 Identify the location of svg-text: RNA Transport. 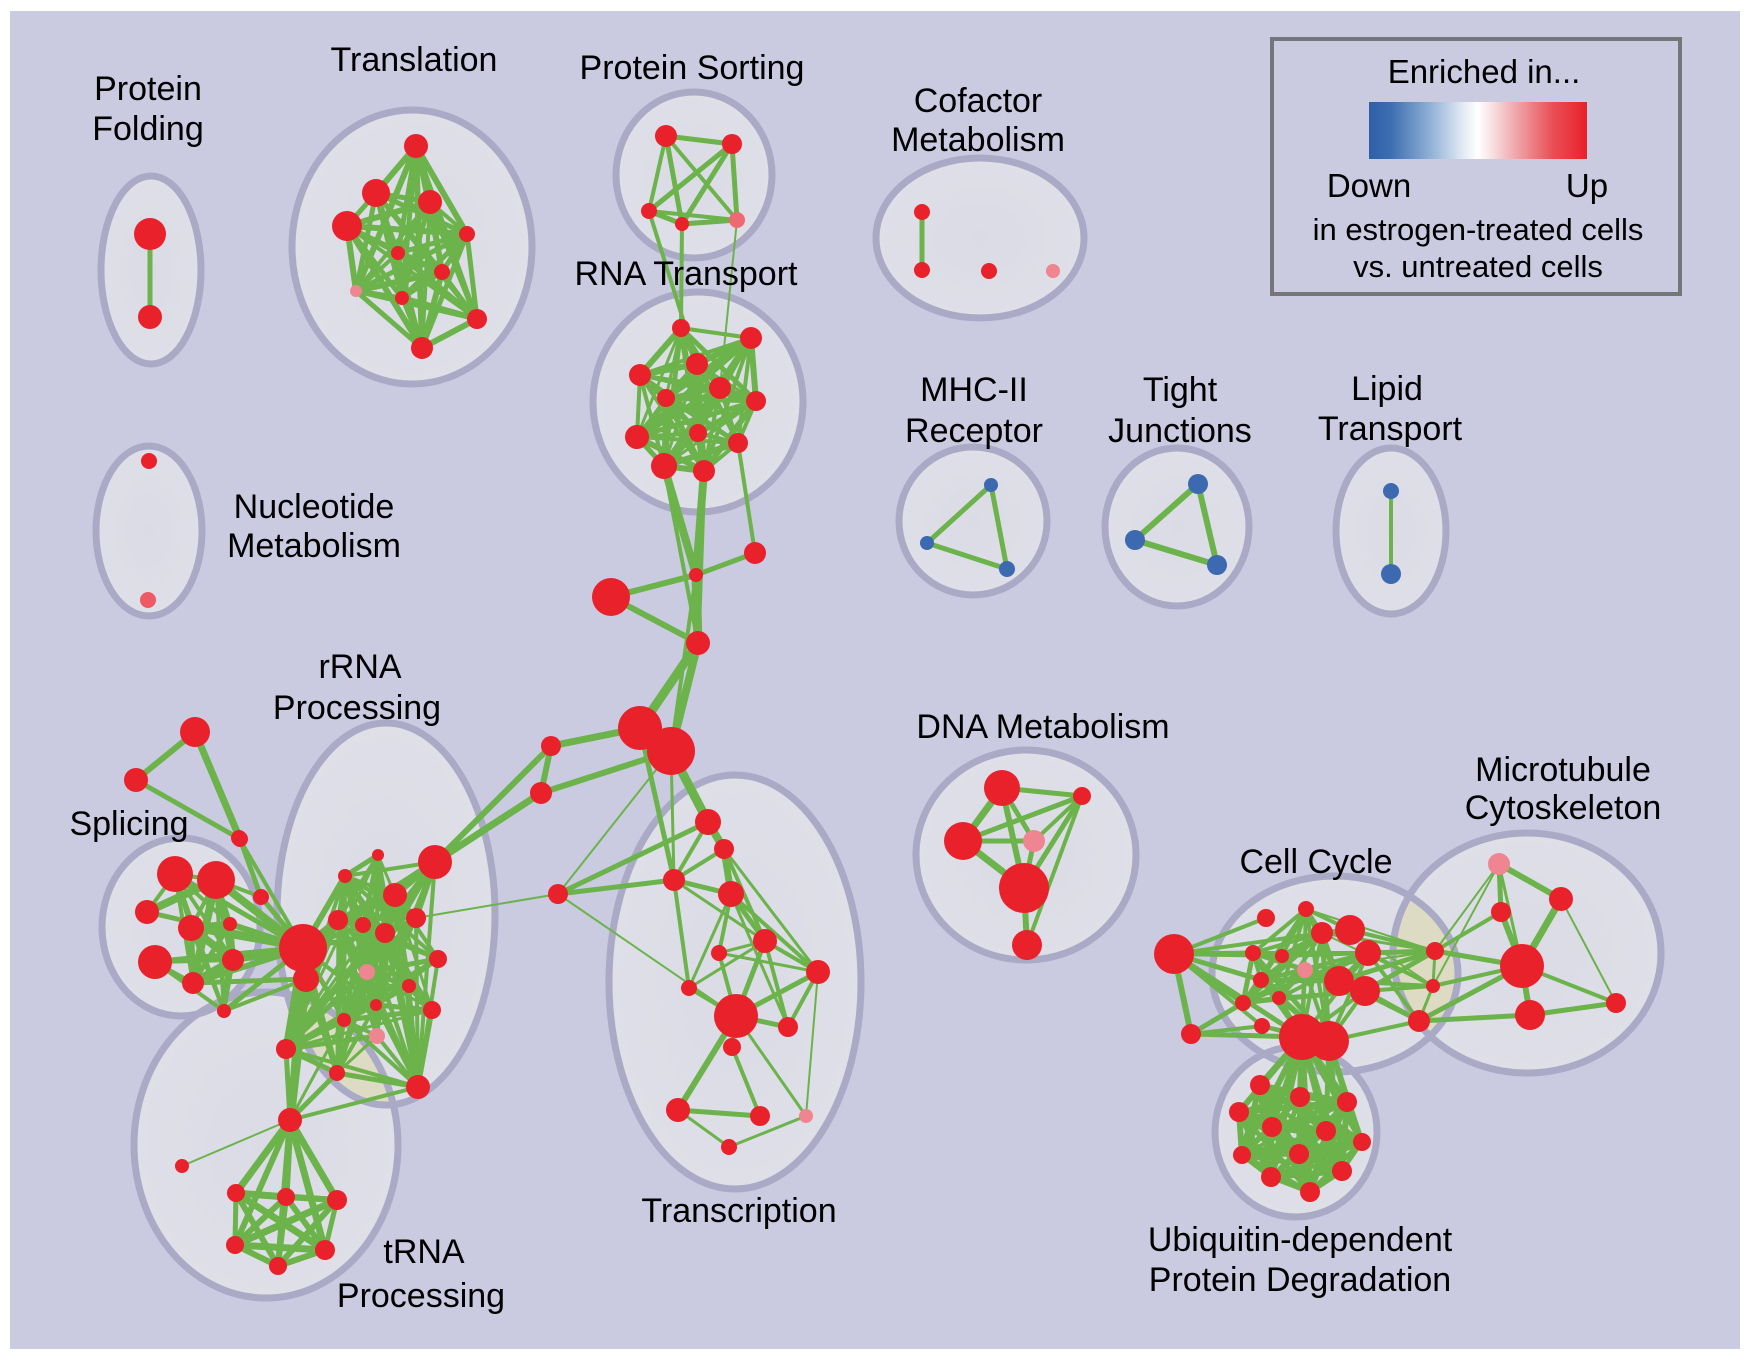
(687, 274).